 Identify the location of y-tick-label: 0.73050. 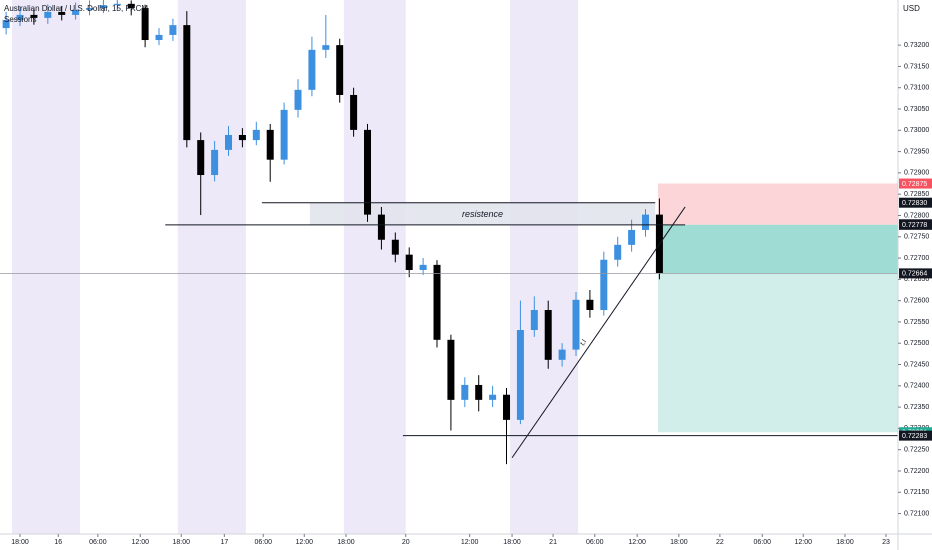
(916, 109).